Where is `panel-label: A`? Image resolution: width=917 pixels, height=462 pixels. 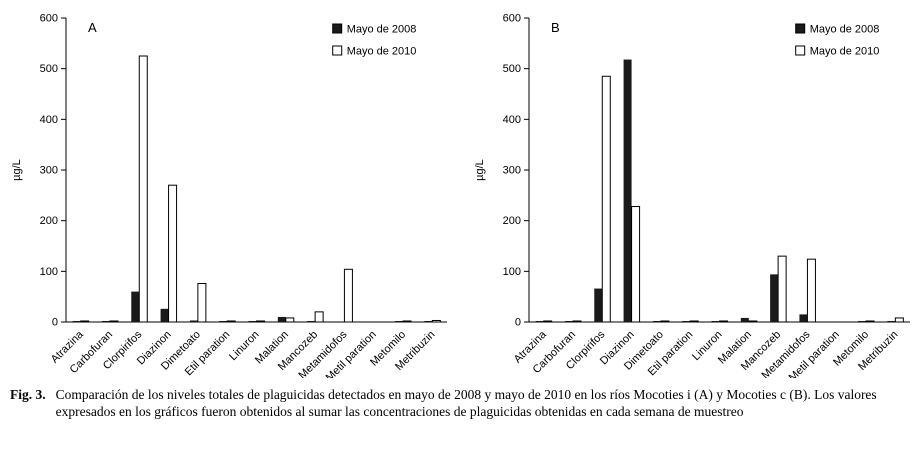 panel-label: A is located at coordinates (92, 27).